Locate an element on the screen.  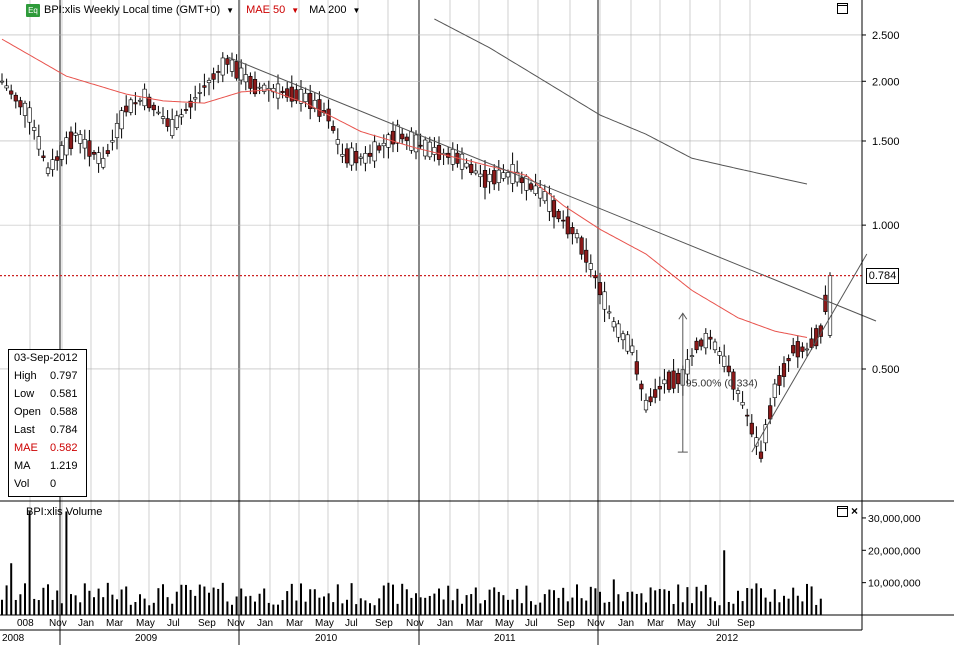
legend-label: Open is located at coordinates (27, 412).